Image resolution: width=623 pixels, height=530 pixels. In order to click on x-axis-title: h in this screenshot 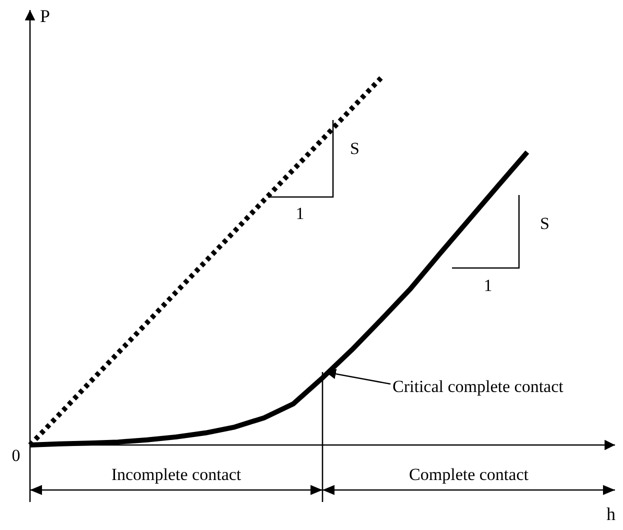, I will do `click(611, 514)`.